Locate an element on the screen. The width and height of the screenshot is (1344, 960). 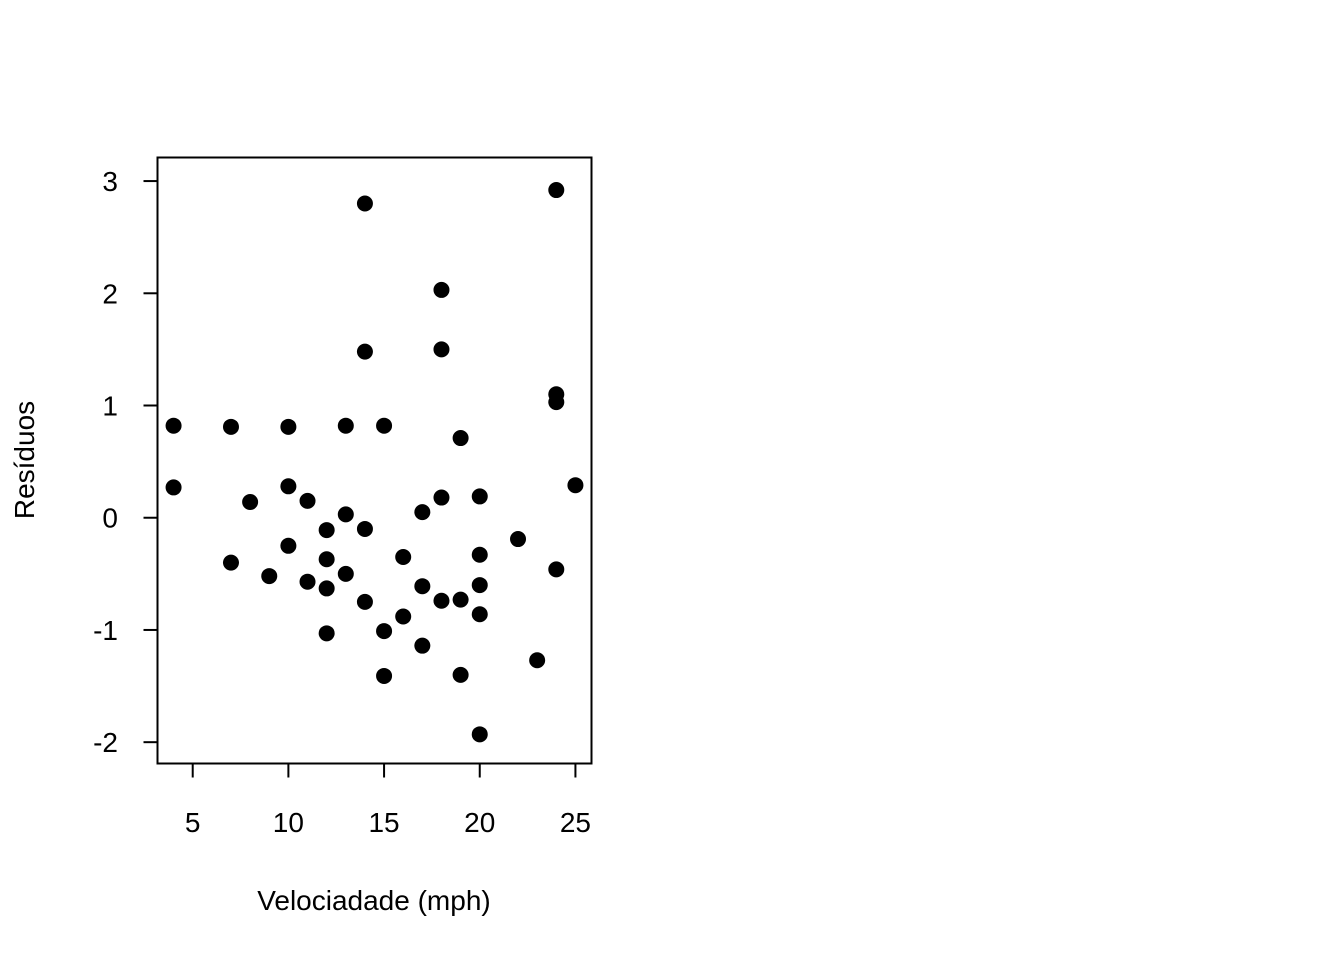
x-tick-label: 15 is located at coordinates (383, 822).